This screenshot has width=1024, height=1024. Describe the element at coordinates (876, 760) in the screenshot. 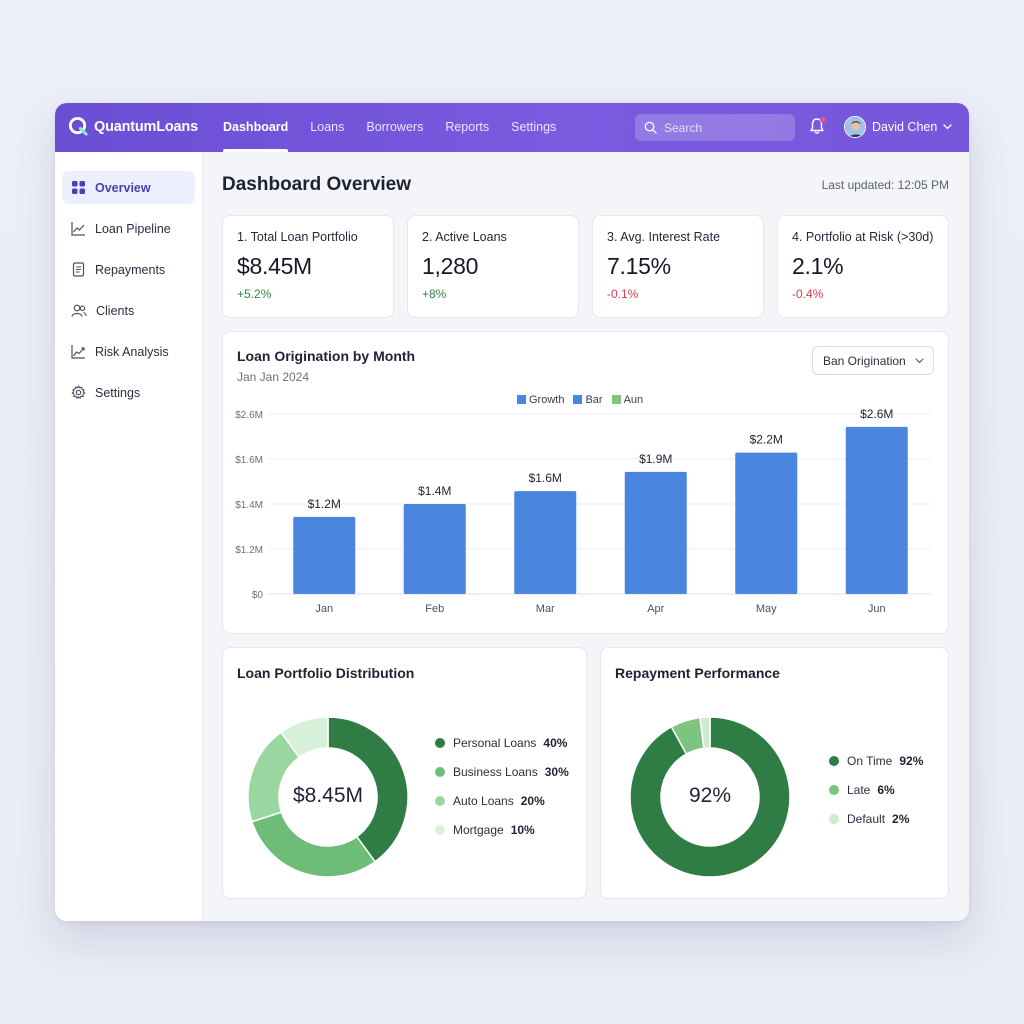

I see `legend-row: On Time 92%` at that location.